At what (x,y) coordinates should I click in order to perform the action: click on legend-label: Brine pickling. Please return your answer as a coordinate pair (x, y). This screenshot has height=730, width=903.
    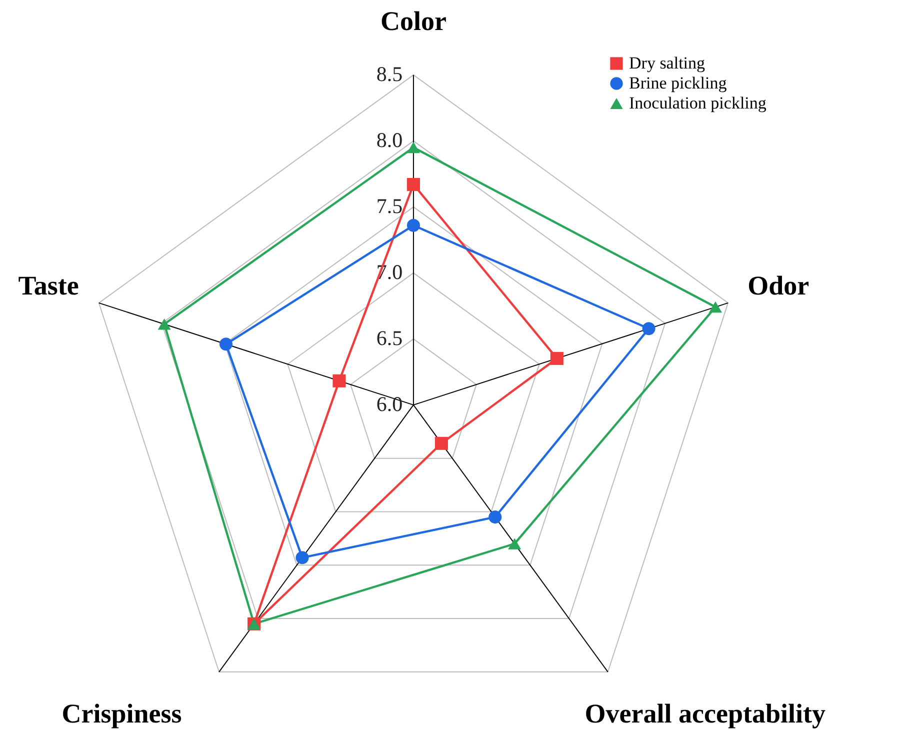
    Looking at the image, I should click on (678, 83).